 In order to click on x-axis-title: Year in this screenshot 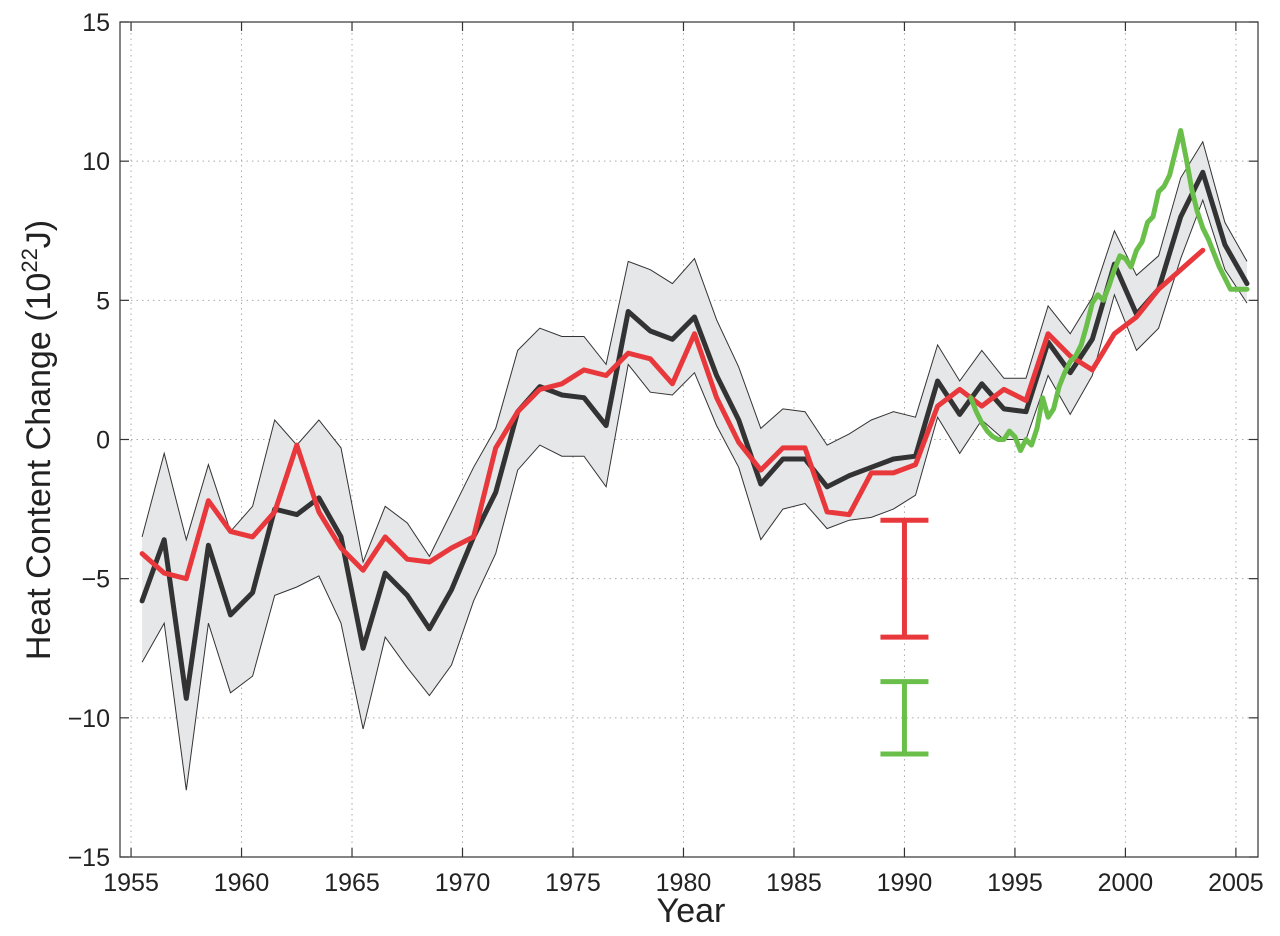, I will do `click(691, 911)`.